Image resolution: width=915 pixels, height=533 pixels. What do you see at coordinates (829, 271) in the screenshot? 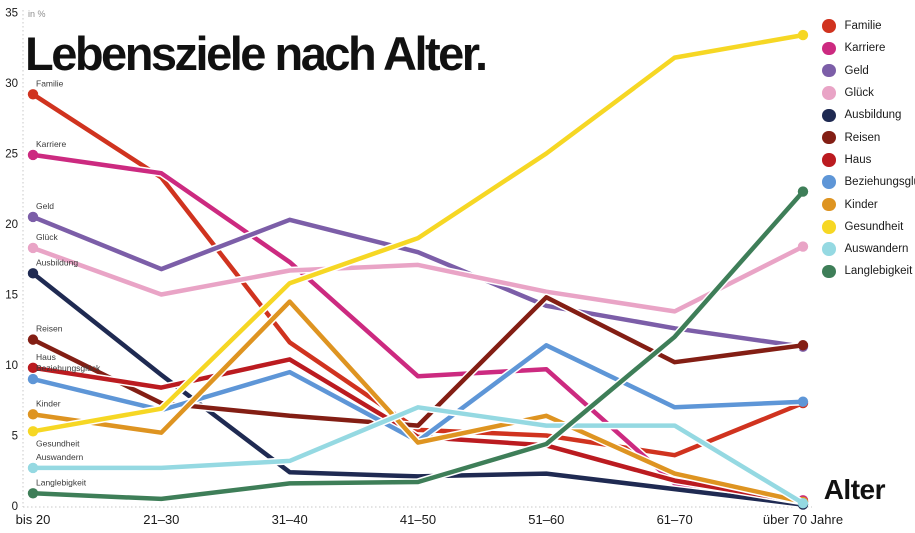
I see `legend-dot-langlebigkeit` at bounding box center [829, 271].